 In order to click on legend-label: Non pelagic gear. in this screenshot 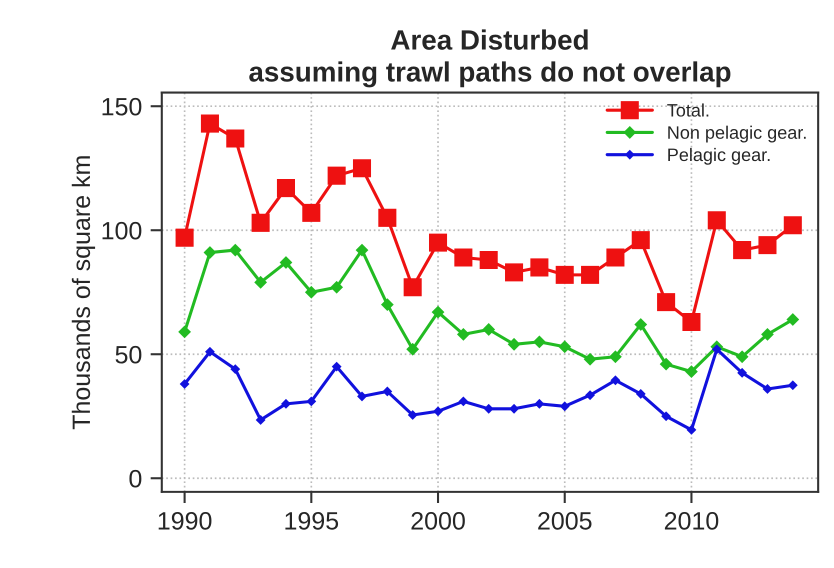, I will do `click(737, 134)`.